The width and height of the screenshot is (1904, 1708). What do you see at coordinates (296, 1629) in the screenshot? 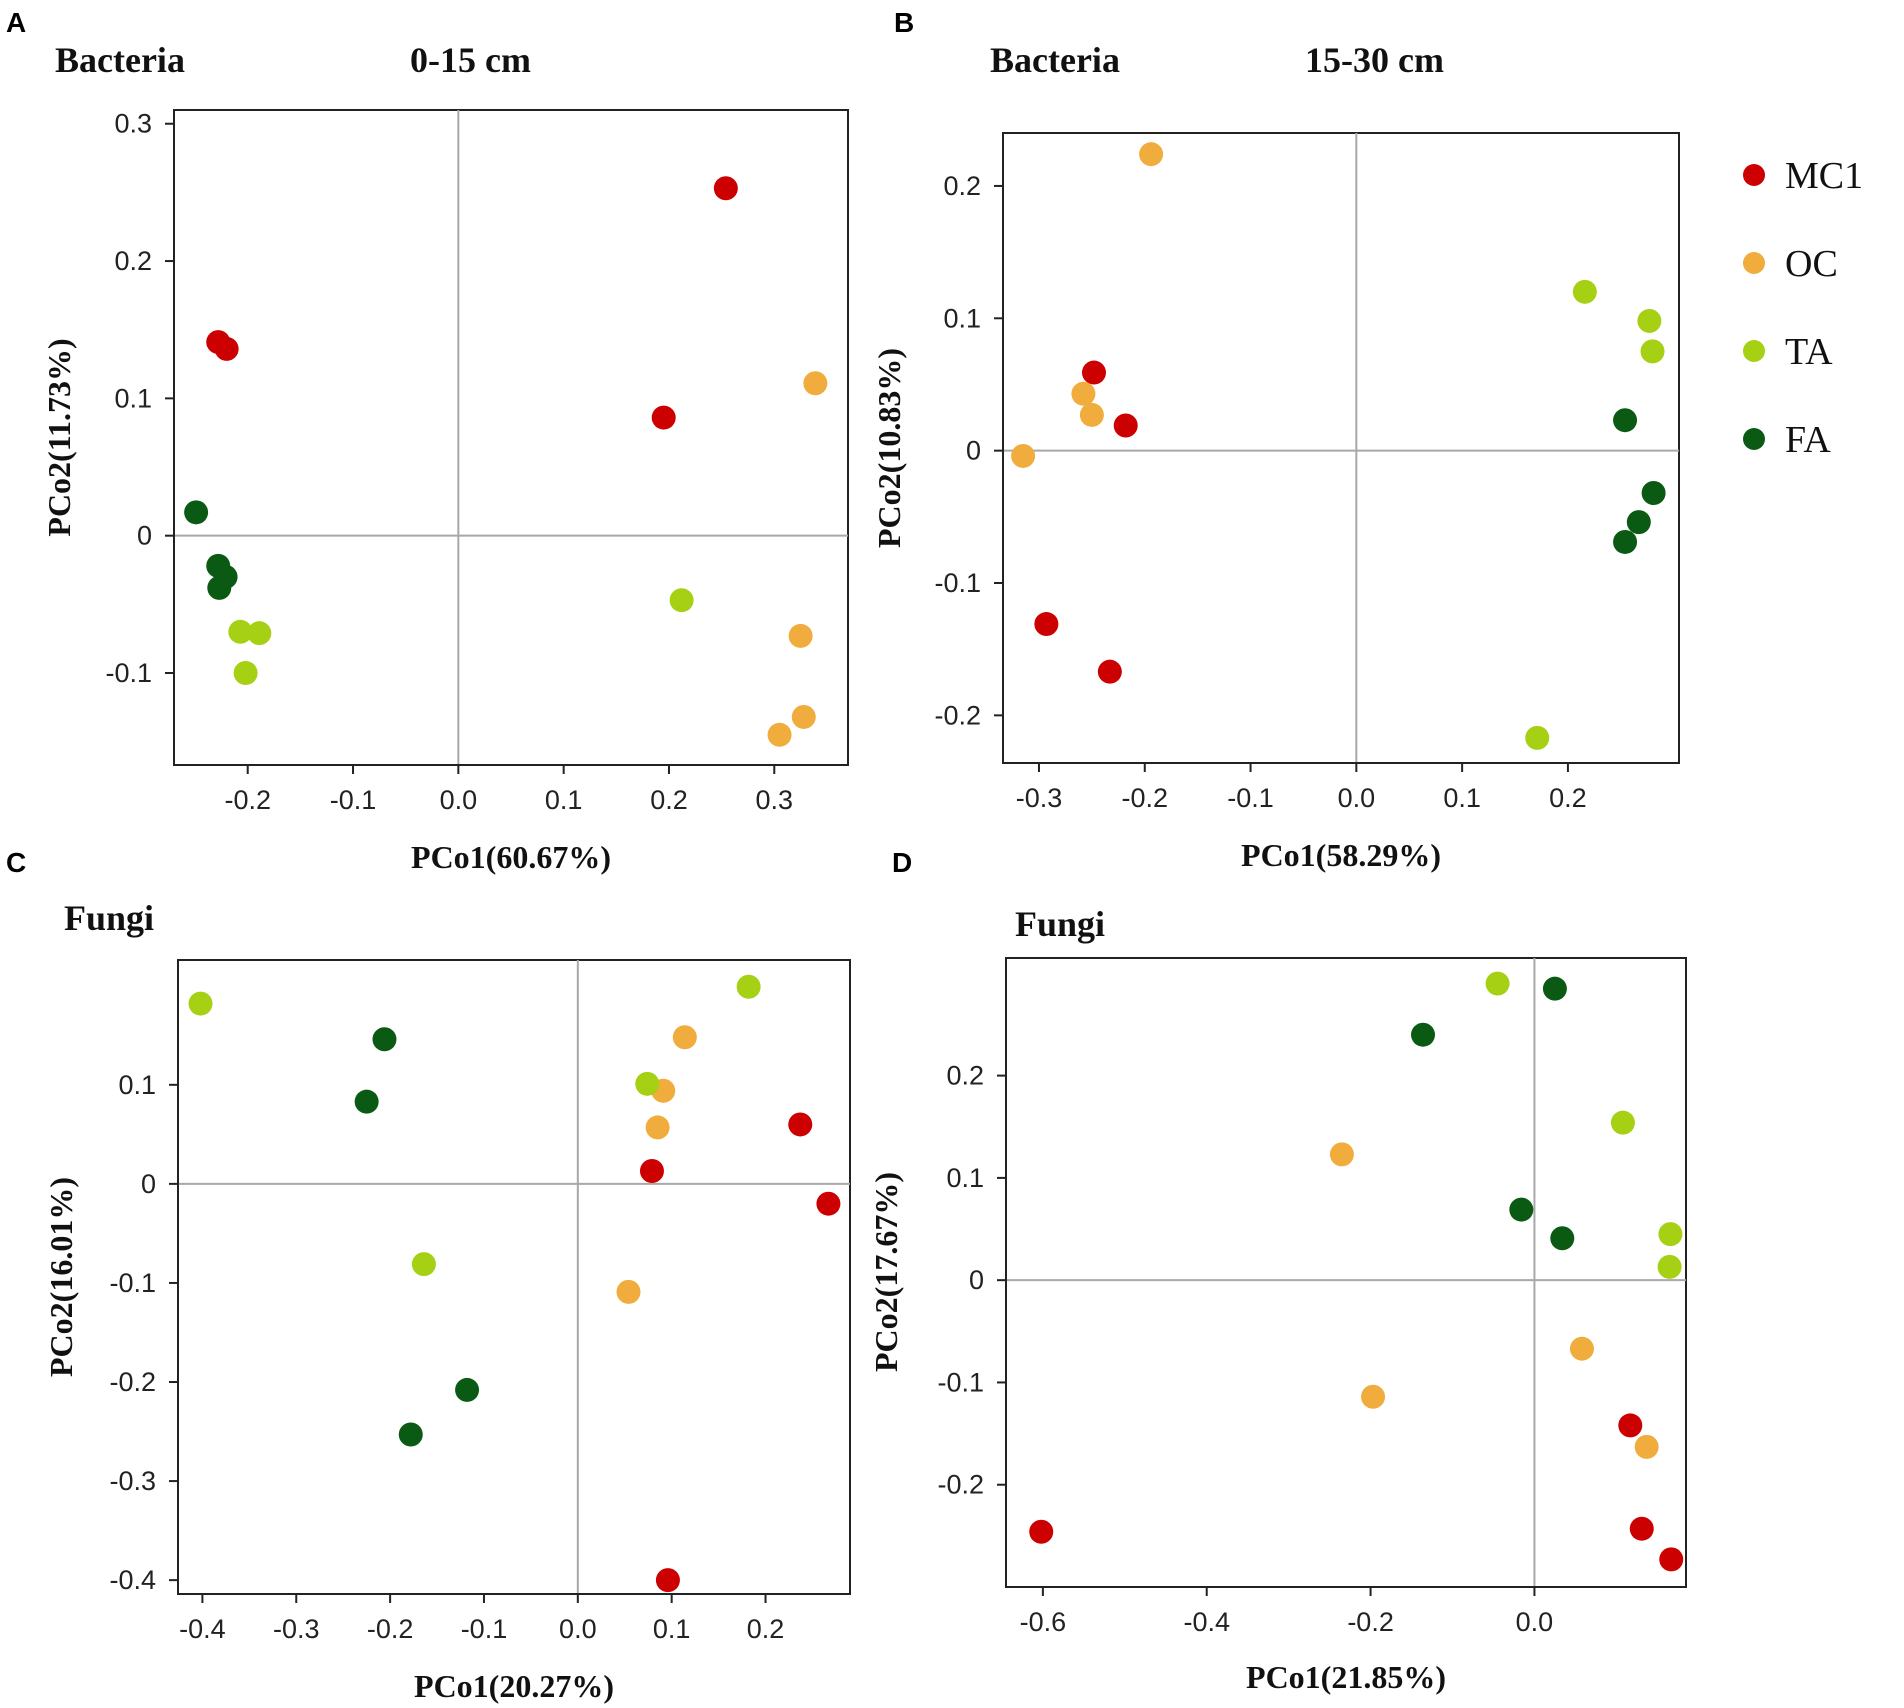
I see `x-tick-label: -0.3` at bounding box center [296, 1629].